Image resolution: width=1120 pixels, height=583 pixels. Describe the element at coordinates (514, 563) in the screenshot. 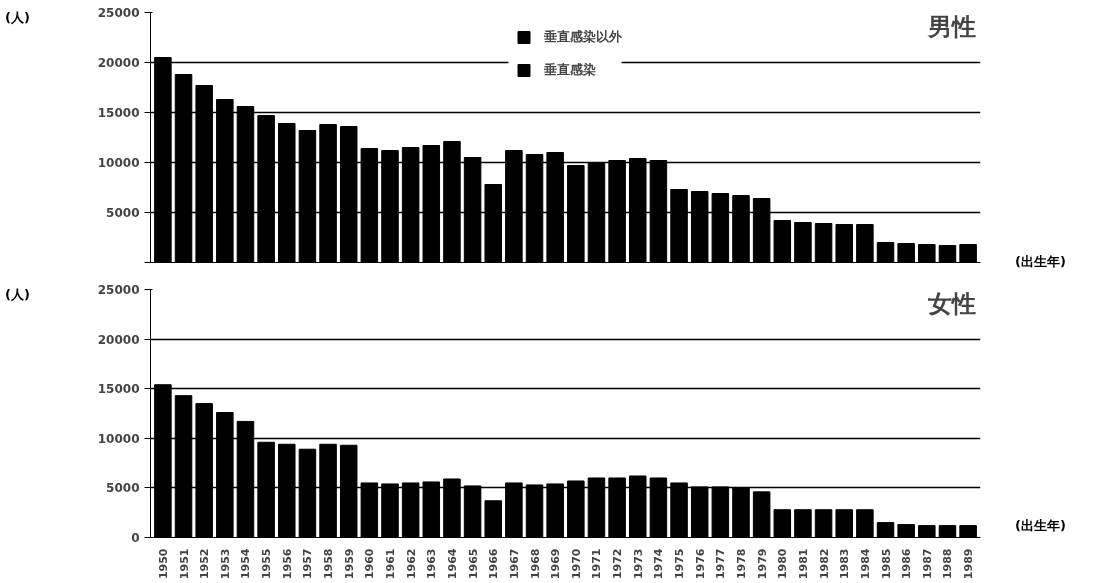

I see `x-tick-label: 1967` at that location.